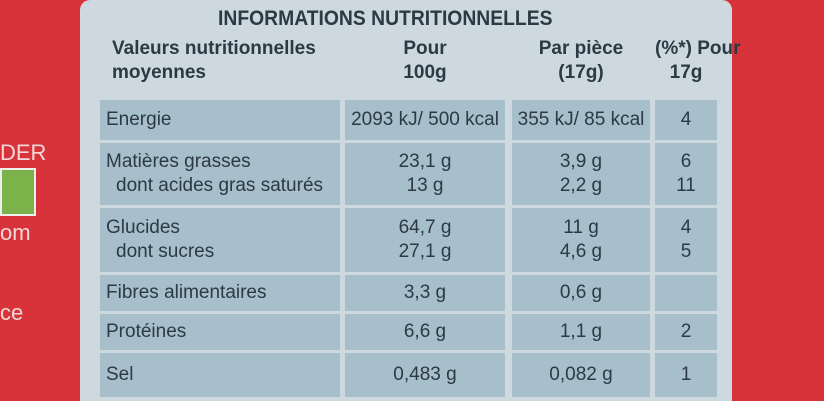  I want to click on column-header: Pour, so click(425, 48).